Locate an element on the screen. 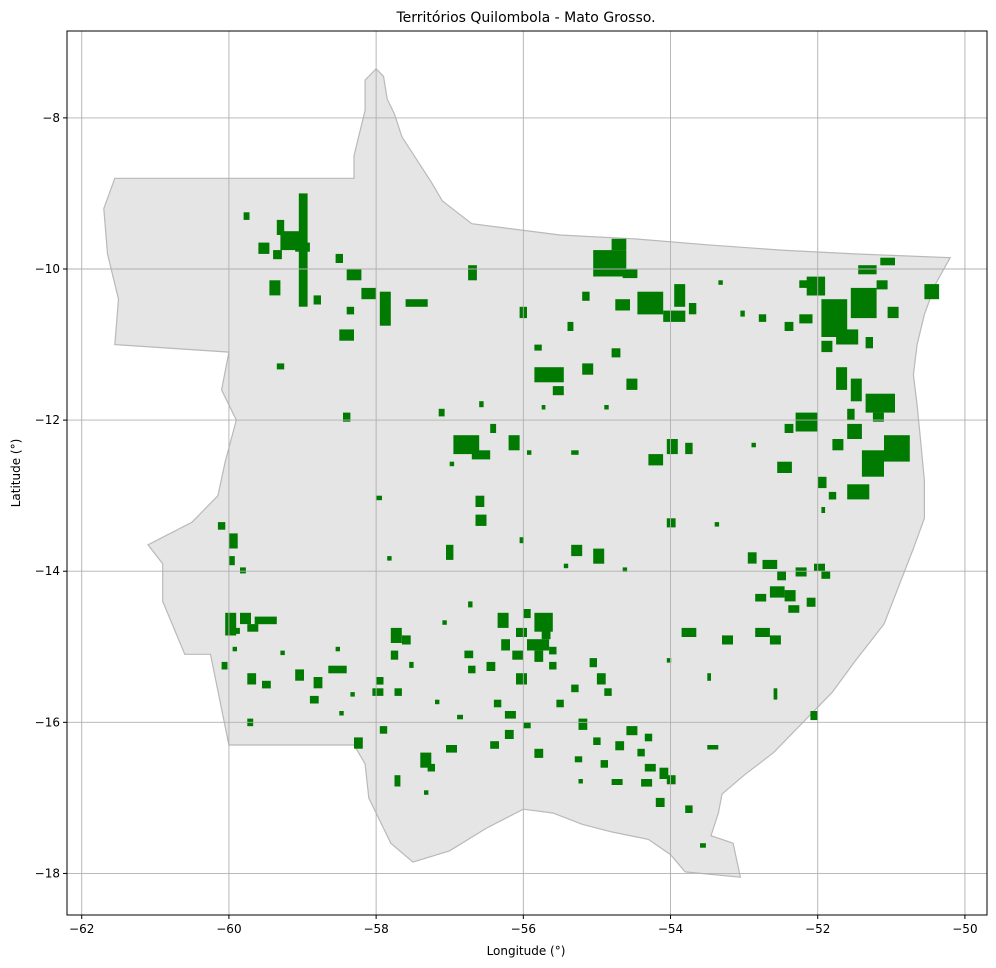 Image resolution: width=996 pixels, height=968 pixels. x-tick-label: −62 is located at coordinates (81, 929).